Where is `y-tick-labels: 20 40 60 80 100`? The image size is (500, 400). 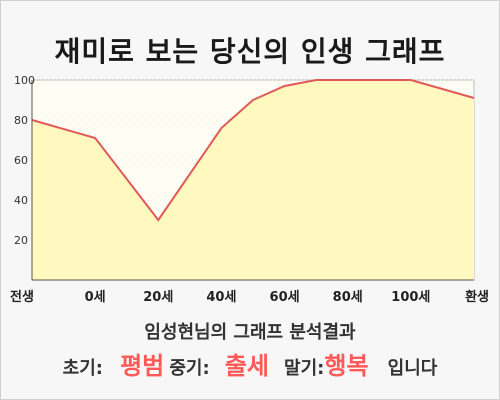
y-tick-labels: 20 40 60 80 100 is located at coordinates (24, 160).